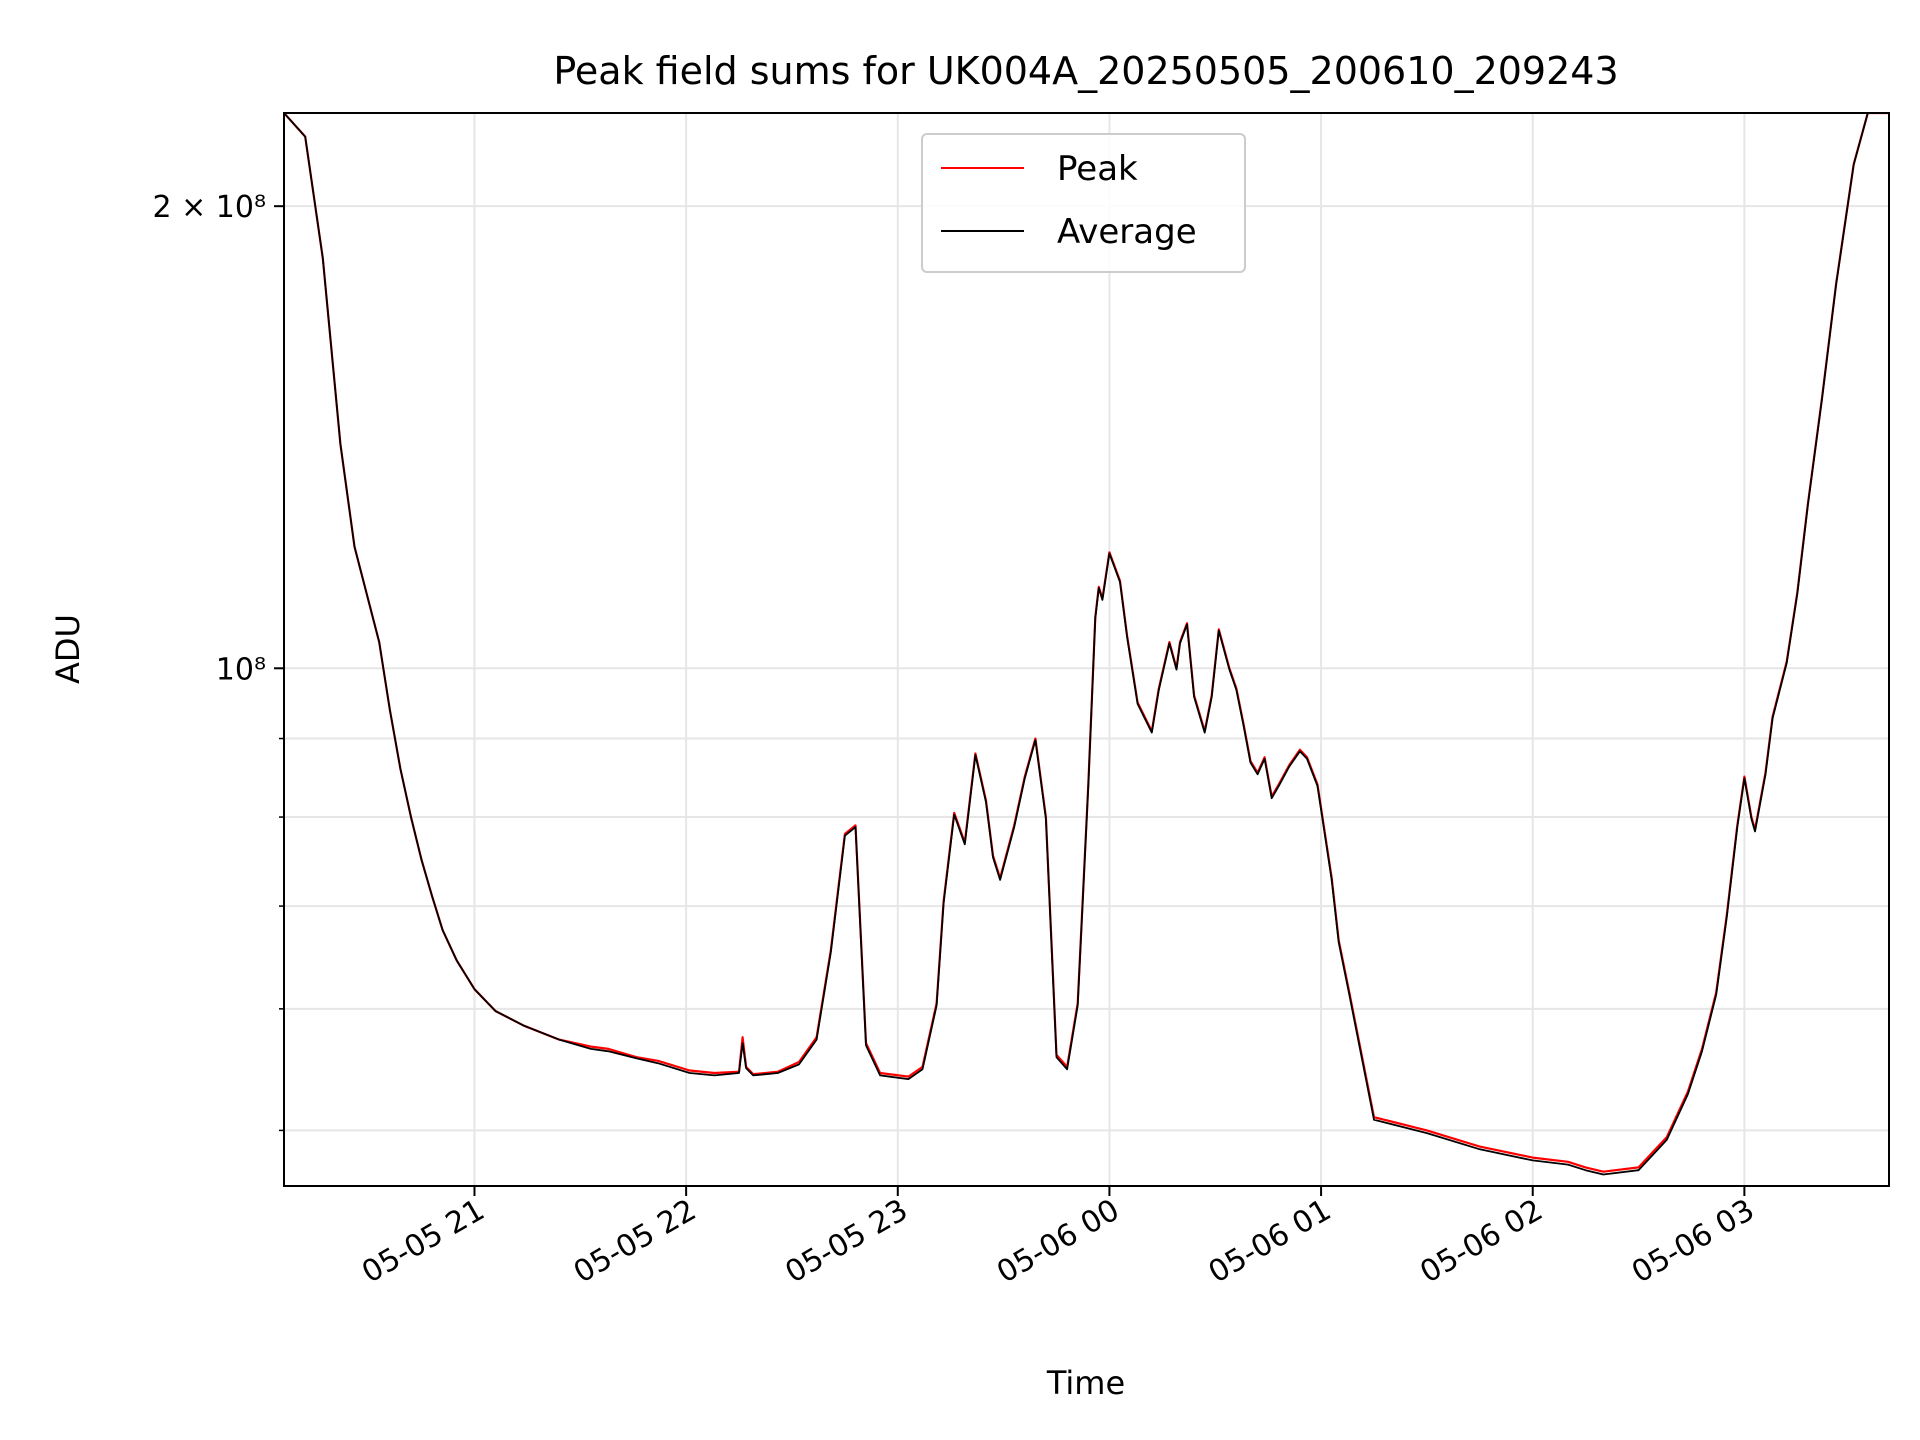 Image resolution: width=1920 pixels, height=1440 pixels. I want to click on legend-label-average: Average, so click(1127, 232).